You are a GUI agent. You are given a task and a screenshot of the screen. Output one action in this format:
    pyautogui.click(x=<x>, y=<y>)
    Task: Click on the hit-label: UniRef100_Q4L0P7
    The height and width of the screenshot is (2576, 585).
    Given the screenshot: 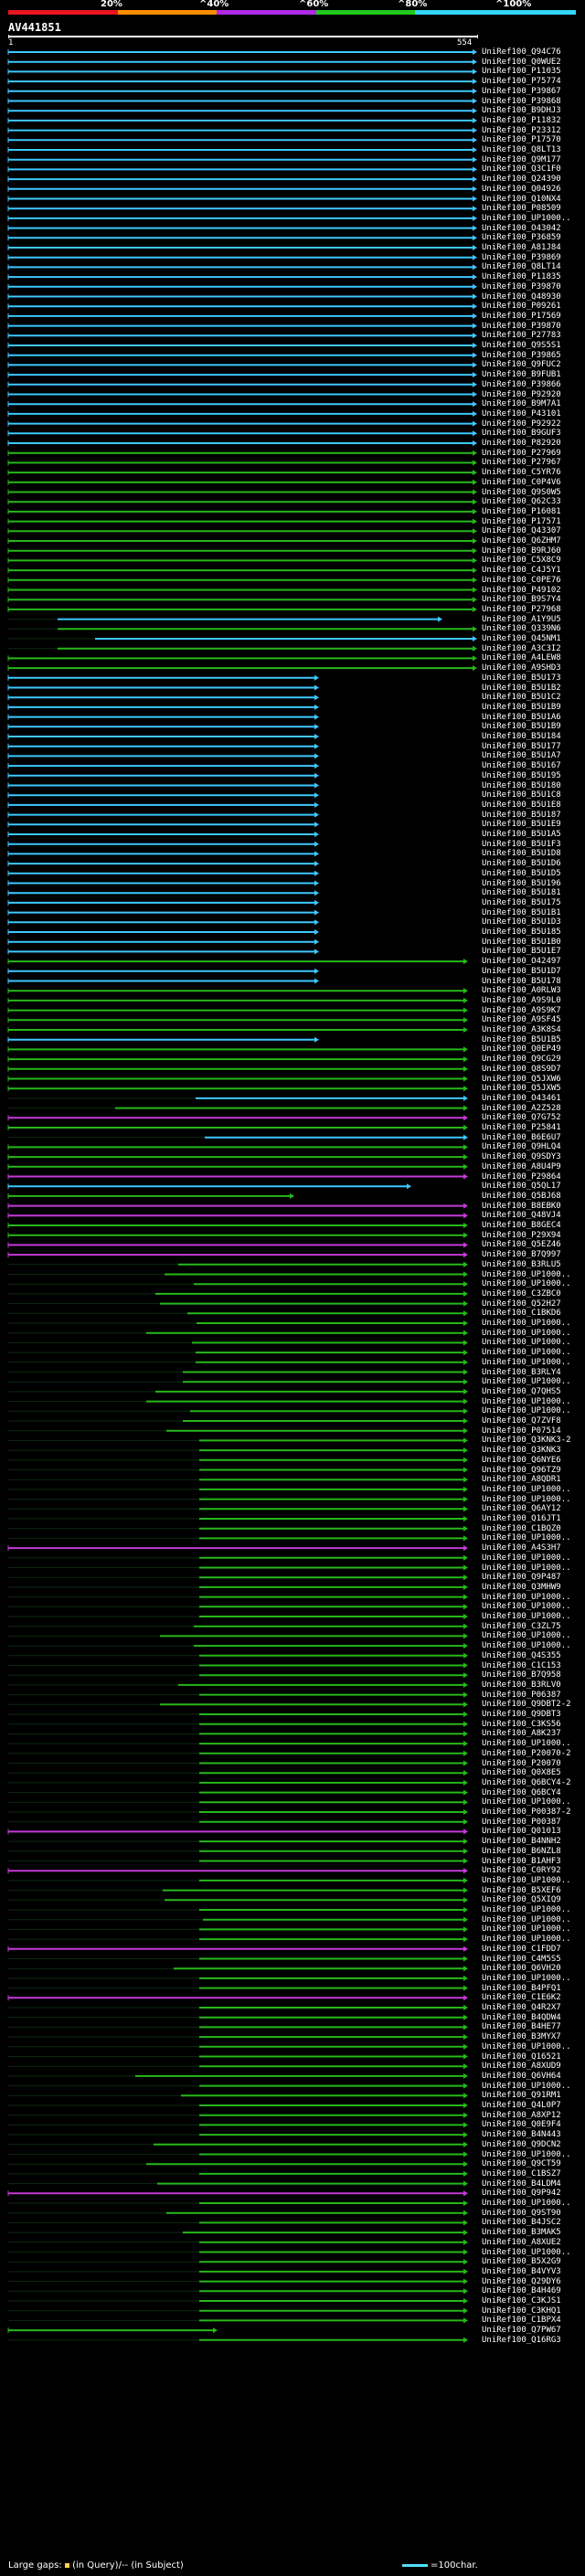 What is the action you would take?
    pyautogui.click(x=521, y=2105)
    